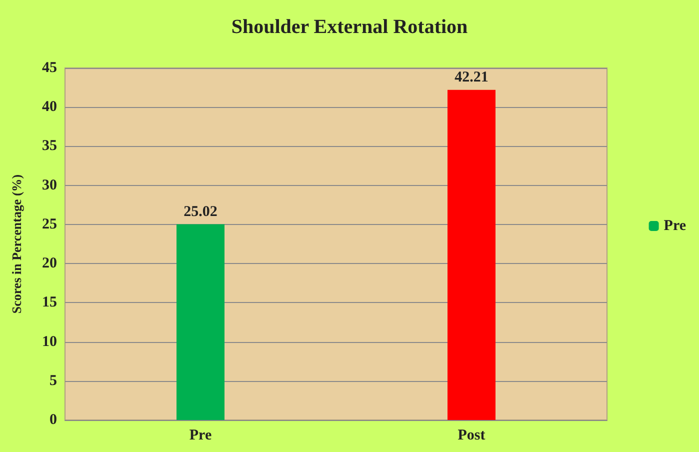  What do you see at coordinates (53, 380) in the screenshot?
I see `y-tick-label: 5` at bounding box center [53, 380].